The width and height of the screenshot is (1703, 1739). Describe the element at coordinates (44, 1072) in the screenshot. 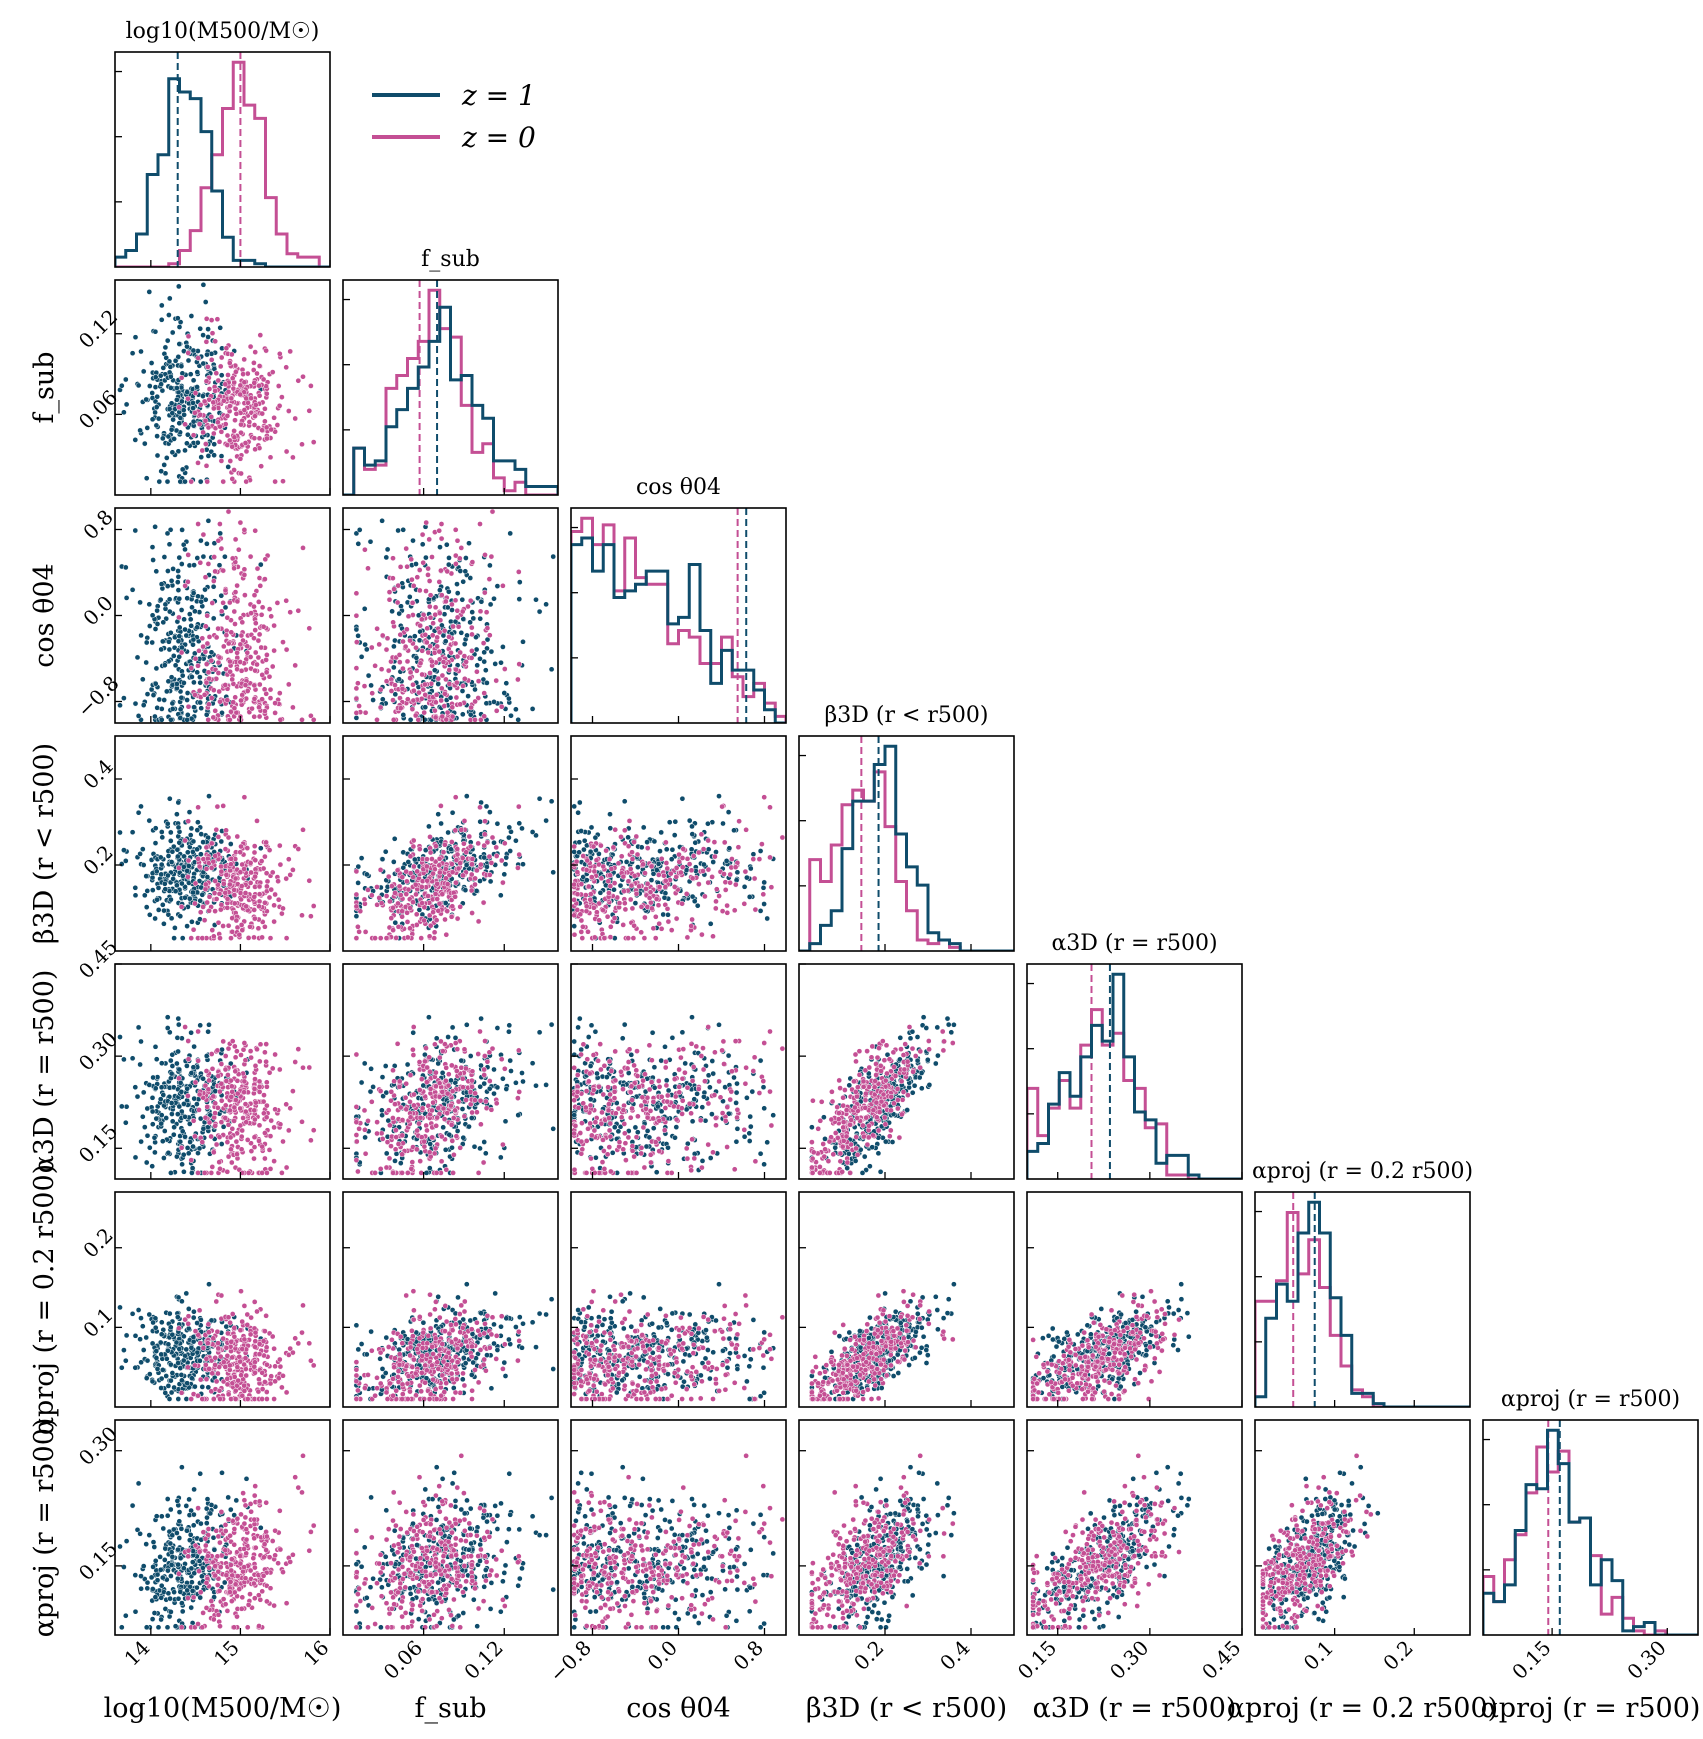

I see `y-axis-label-alpha3D: α3D (r = r500)` at that location.